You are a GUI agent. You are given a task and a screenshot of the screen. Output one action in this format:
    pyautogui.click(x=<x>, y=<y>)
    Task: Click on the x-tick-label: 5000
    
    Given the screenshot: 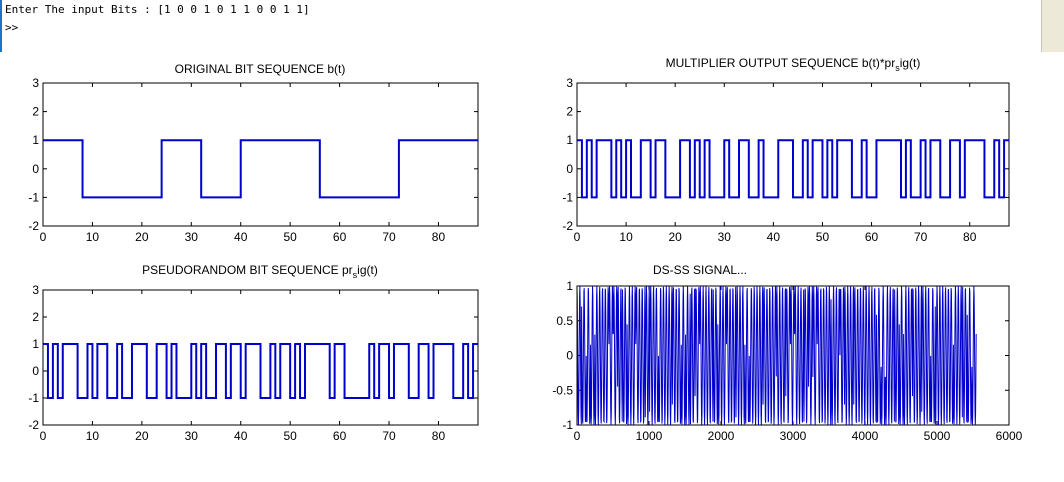 What is the action you would take?
    pyautogui.click(x=937, y=436)
    